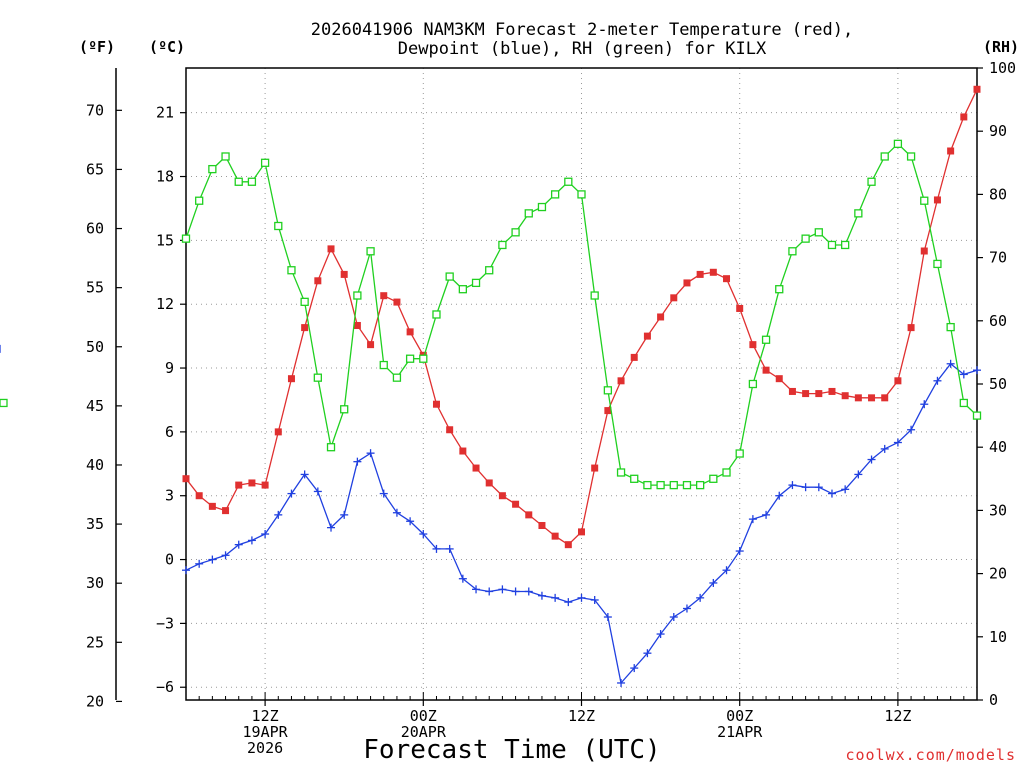 Image resolution: width=1024 pixels, height=768 pixels. What do you see at coordinates (169, 368) in the screenshot?
I see `celsius-tick-label: 9` at bounding box center [169, 368].